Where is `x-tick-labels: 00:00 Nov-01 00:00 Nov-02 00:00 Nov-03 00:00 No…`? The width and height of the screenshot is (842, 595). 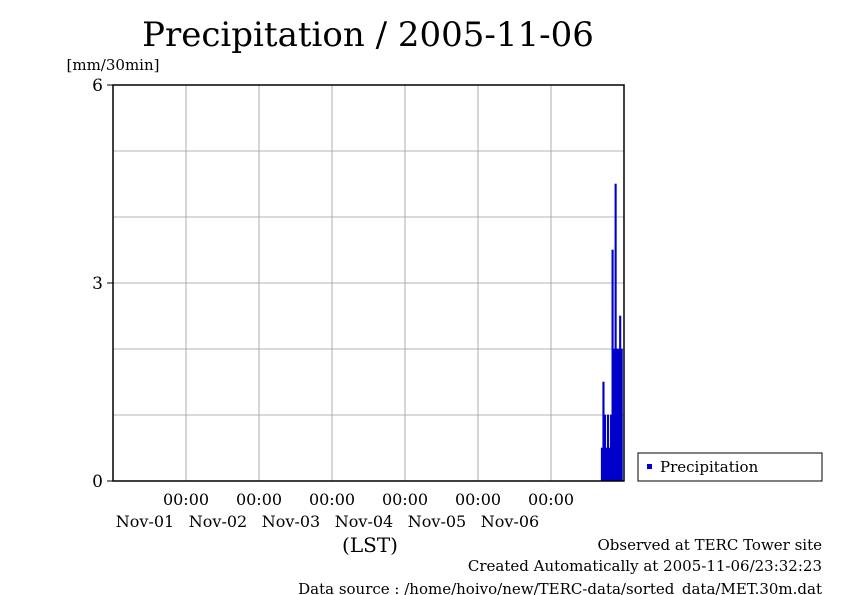
x-tick-labels: 00:00 Nov-01 00:00 Nov-02 00:00 Nov-03 00:00 No… is located at coordinates (345, 510).